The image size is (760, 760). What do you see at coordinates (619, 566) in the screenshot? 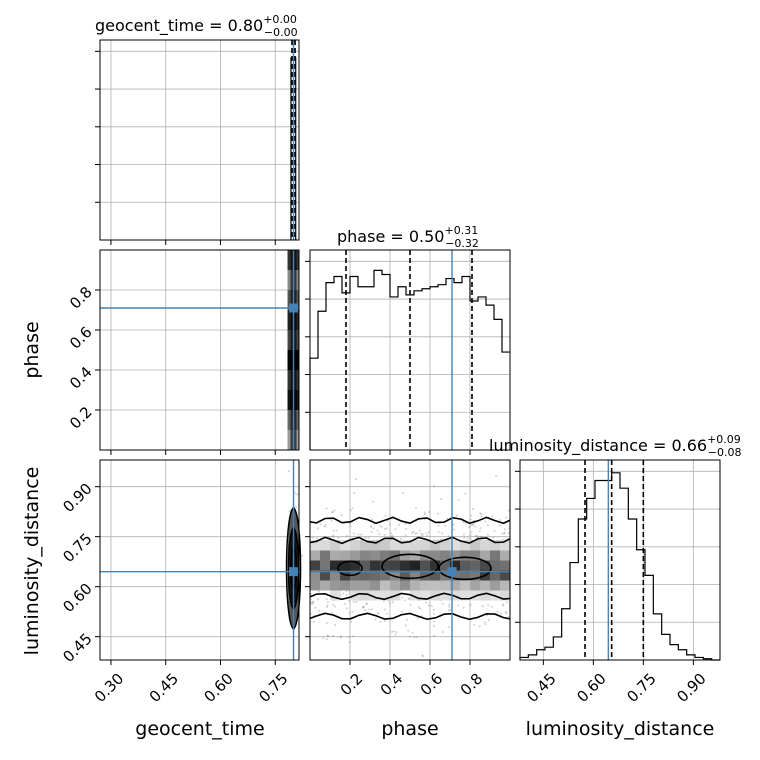
I see `hist-luminosity-distance` at bounding box center [619, 566].